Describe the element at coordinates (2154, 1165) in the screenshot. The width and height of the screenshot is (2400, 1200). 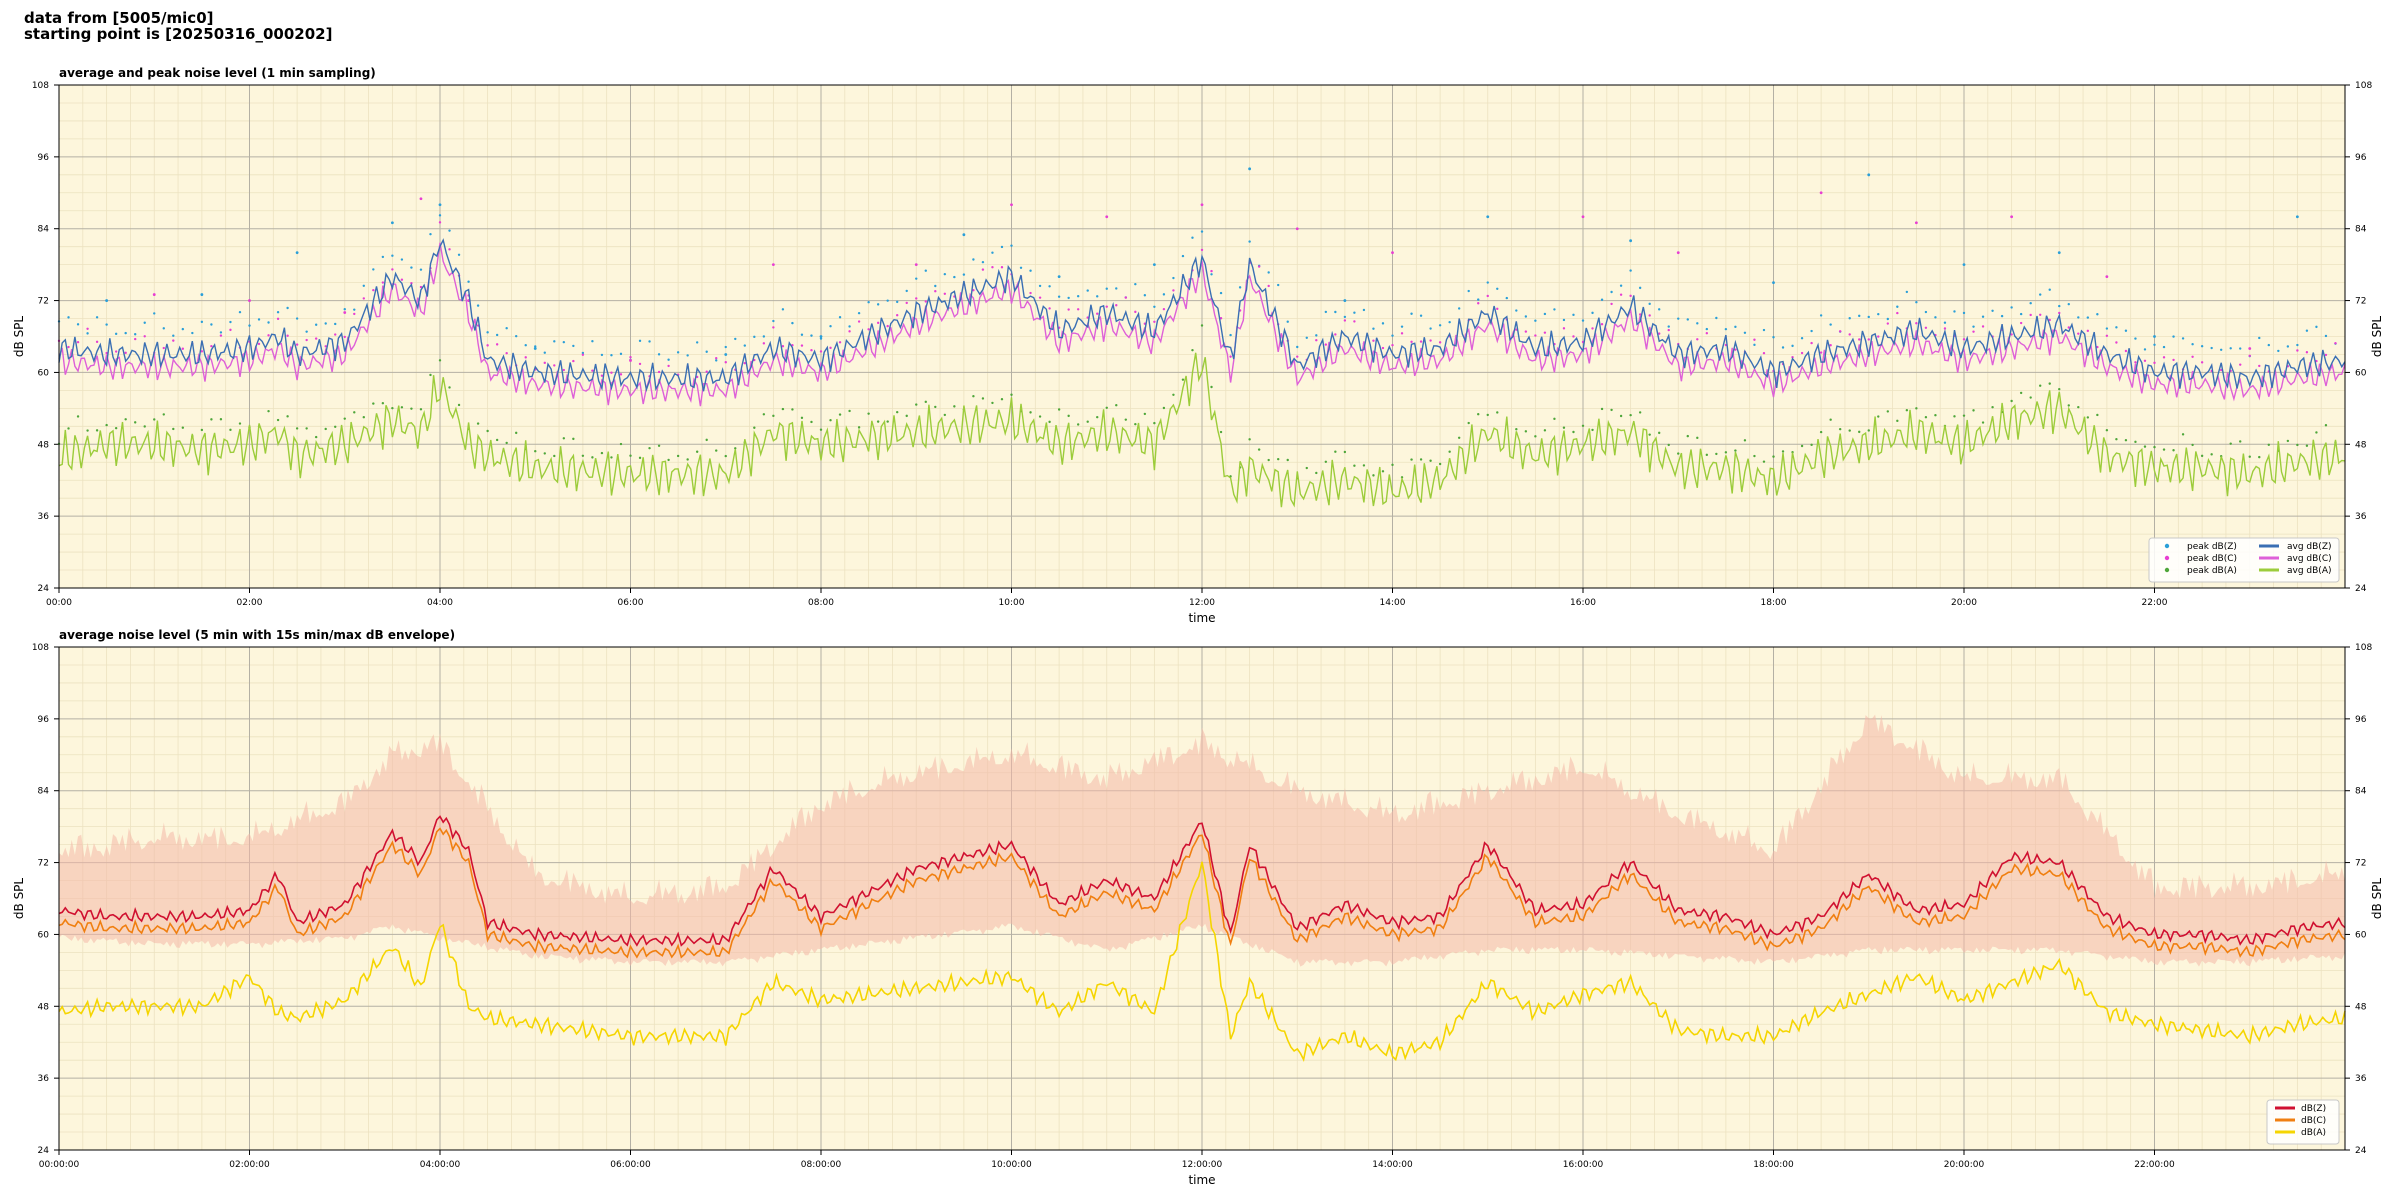
I see `x-tick-label: 22:00:00` at that location.